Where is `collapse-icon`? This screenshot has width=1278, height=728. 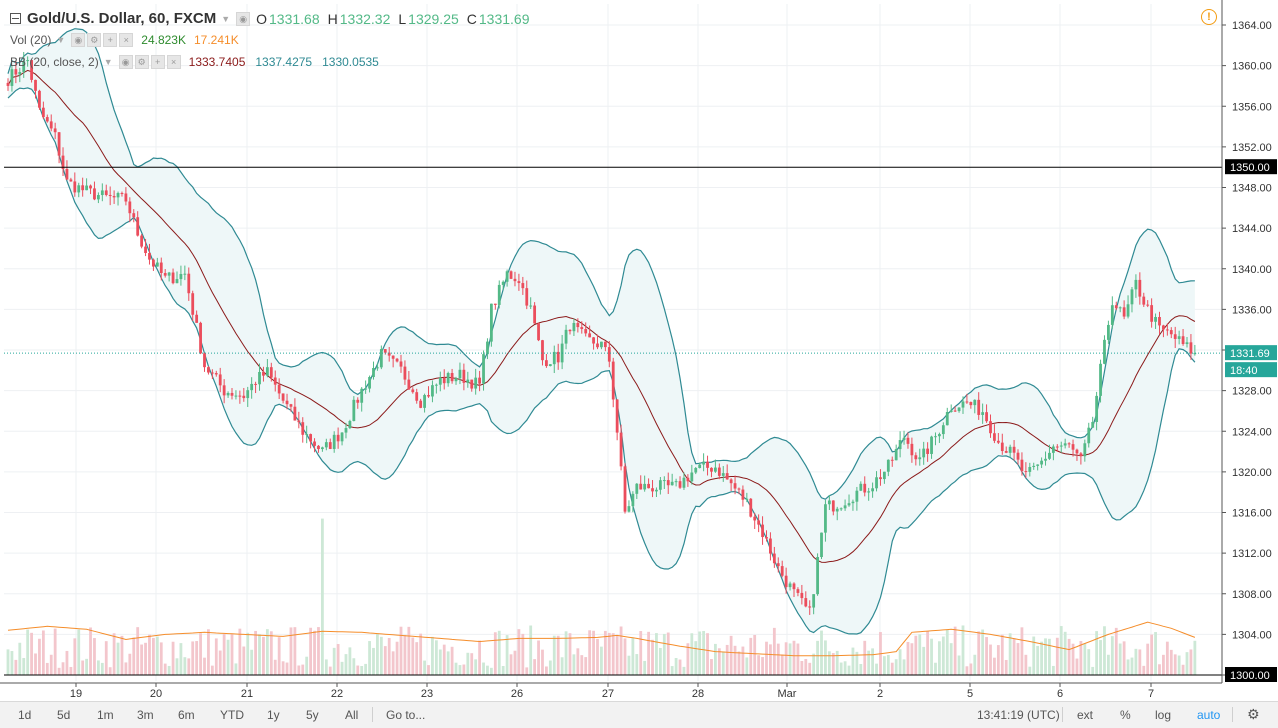
collapse-icon is located at coordinates (15, 18).